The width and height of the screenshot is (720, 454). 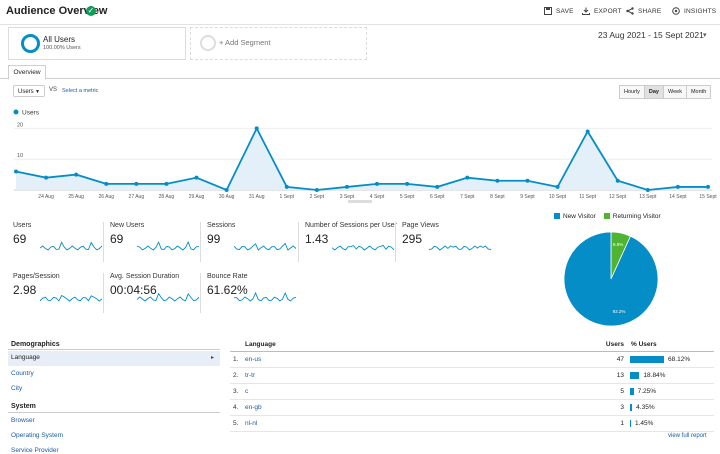 I want to click on view-full-report-link: view full report, so click(x=687, y=436).